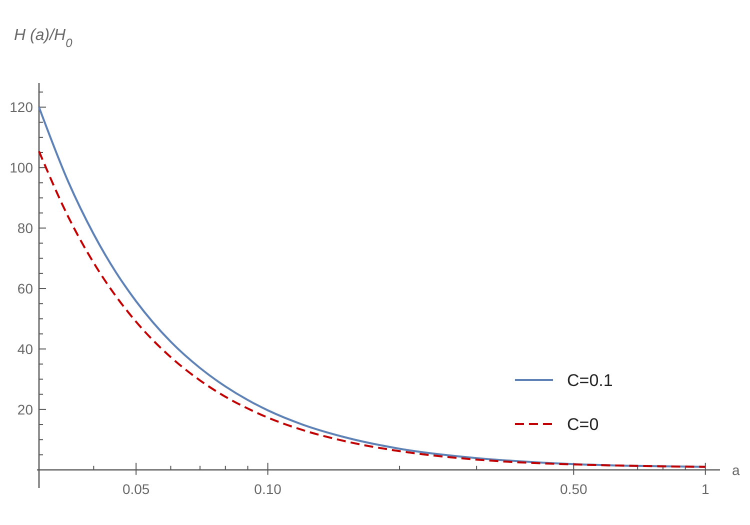  What do you see at coordinates (25, 409) in the screenshot?
I see `y-tick-label: 20` at bounding box center [25, 409].